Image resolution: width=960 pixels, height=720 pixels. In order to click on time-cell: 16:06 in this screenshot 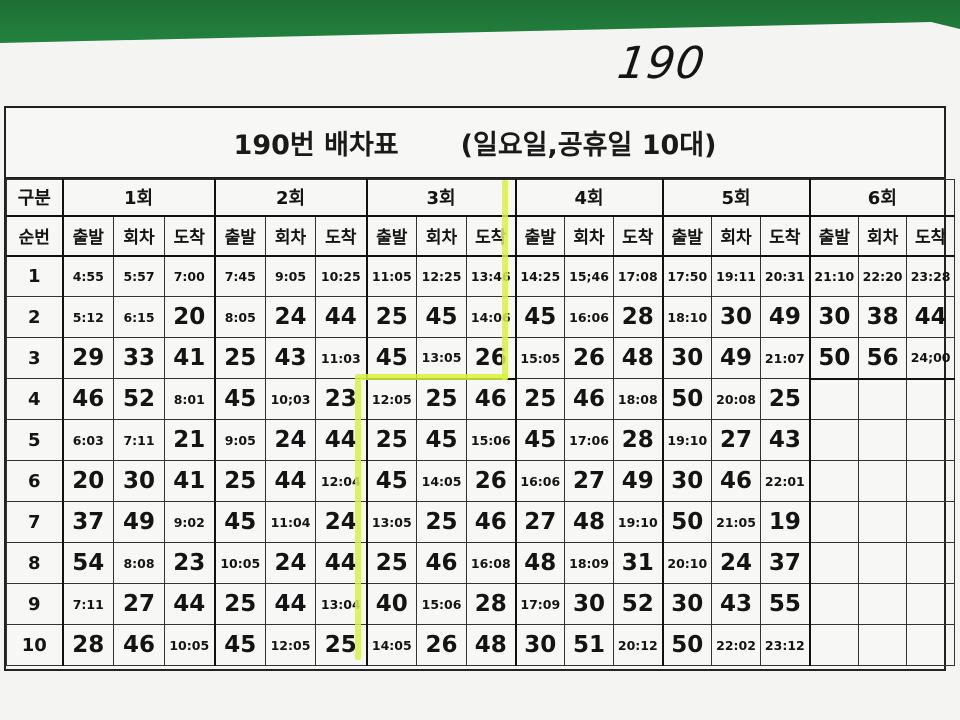, I will do `click(589, 317)`.